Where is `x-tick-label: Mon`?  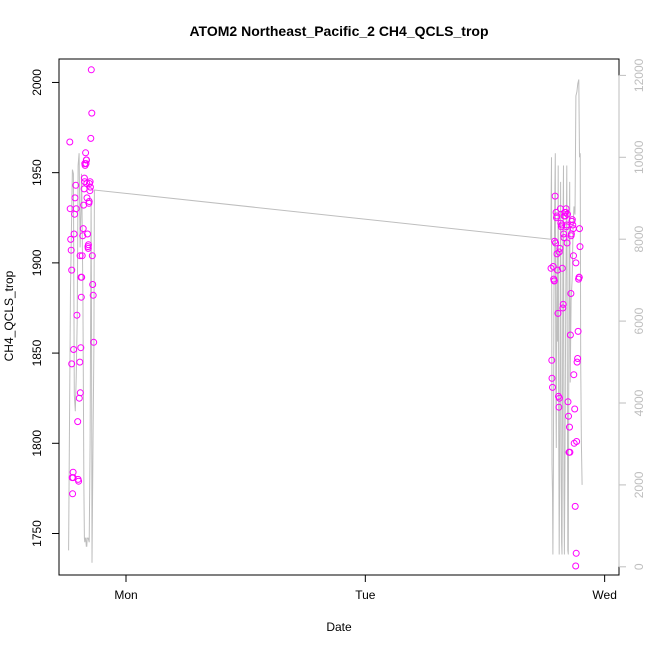
x-tick-label: Mon is located at coordinates (125, 595).